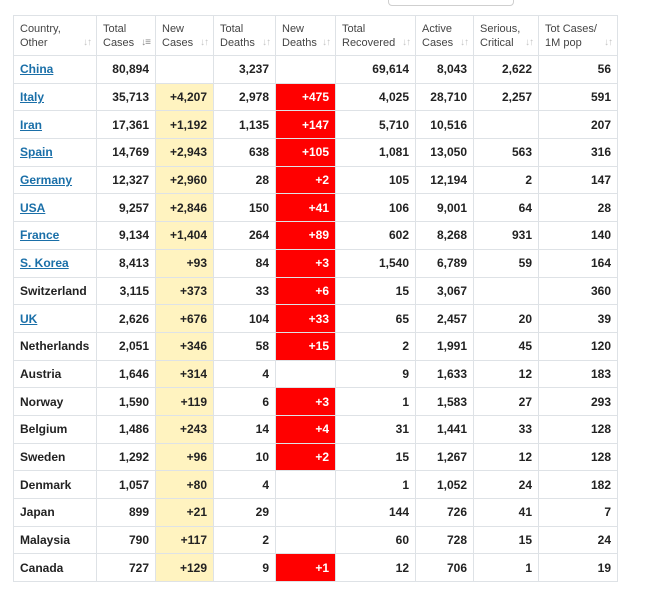 This screenshot has width=650, height=590. I want to click on country-link: Spain, so click(36, 152).